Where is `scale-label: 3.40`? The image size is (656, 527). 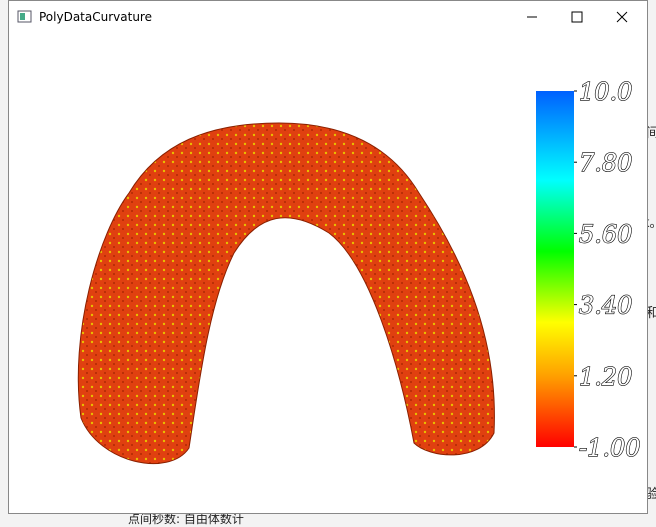 scale-label: 3.40 is located at coordinates (605, 306).